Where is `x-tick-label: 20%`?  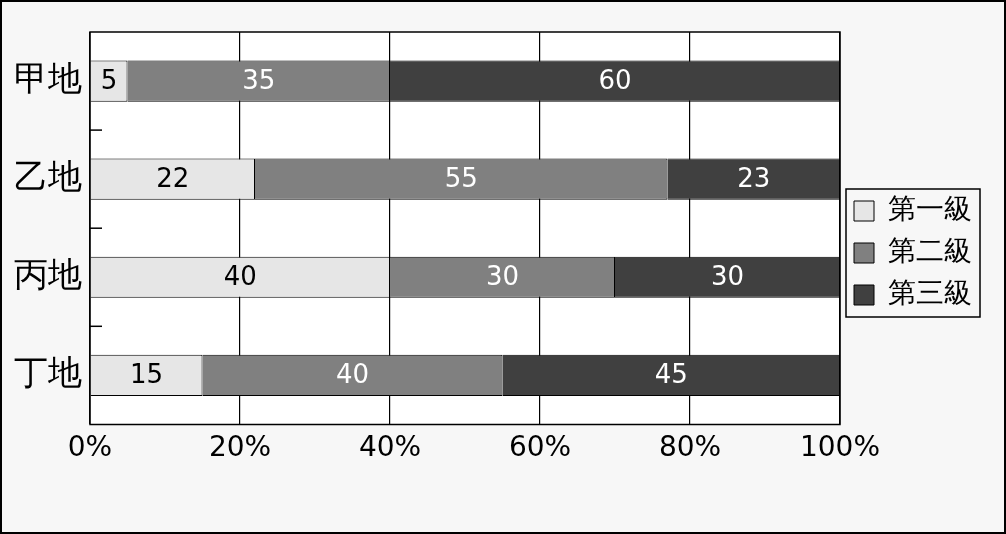 x-tick-label: 20% is located at coordinates (240, 447).